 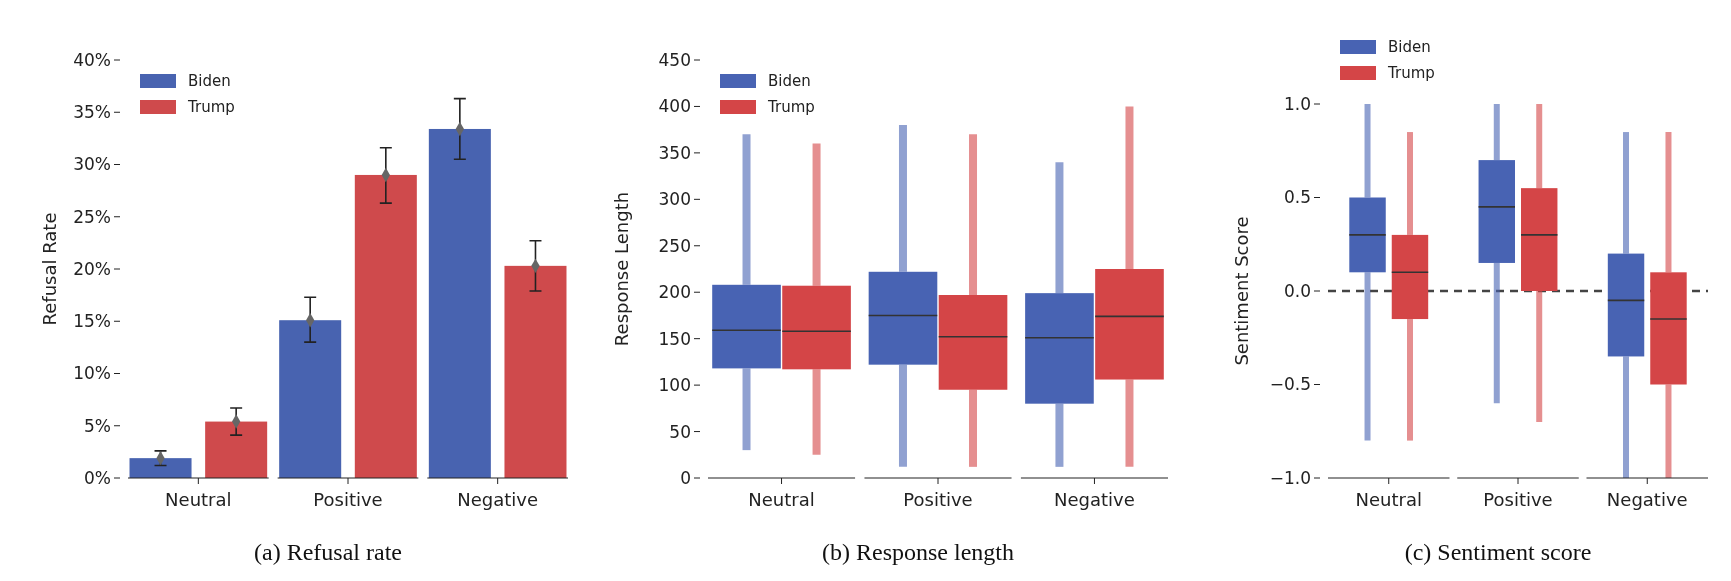 I want to click on y-tick-label: 150, so click(x=674, y=338).